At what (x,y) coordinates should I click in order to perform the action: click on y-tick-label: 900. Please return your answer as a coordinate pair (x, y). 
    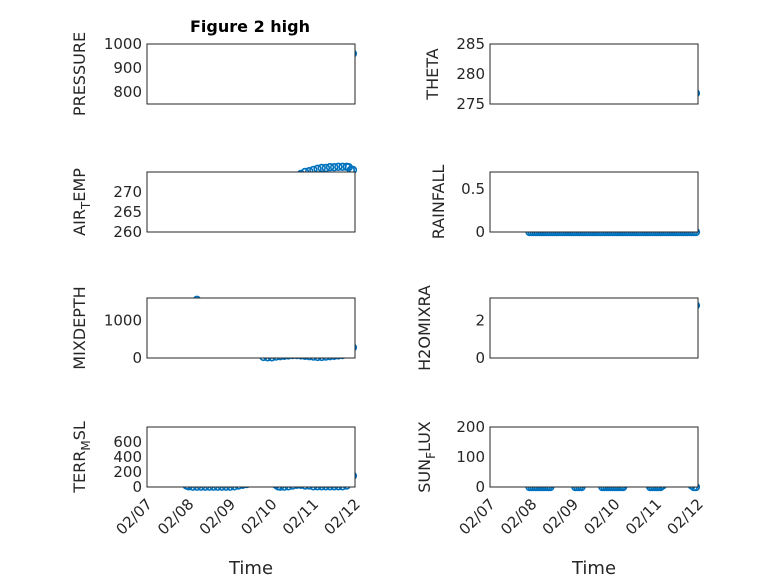
    Looking at the image, I should click on (127, 68).